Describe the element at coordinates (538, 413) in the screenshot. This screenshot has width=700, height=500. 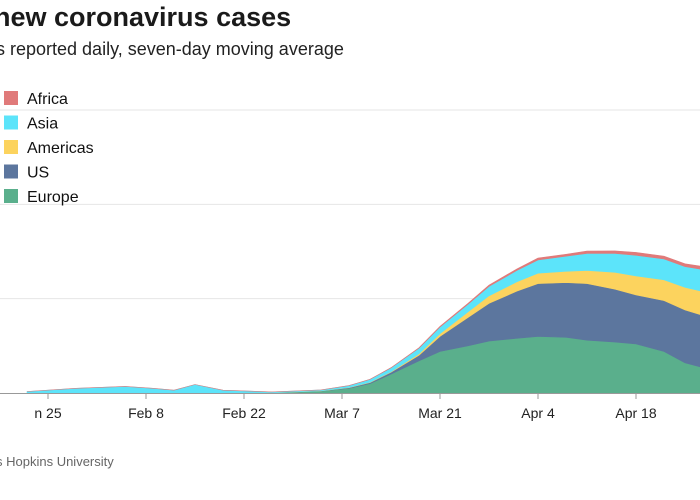
I see `x-tick-label: Apr 4` at that location.